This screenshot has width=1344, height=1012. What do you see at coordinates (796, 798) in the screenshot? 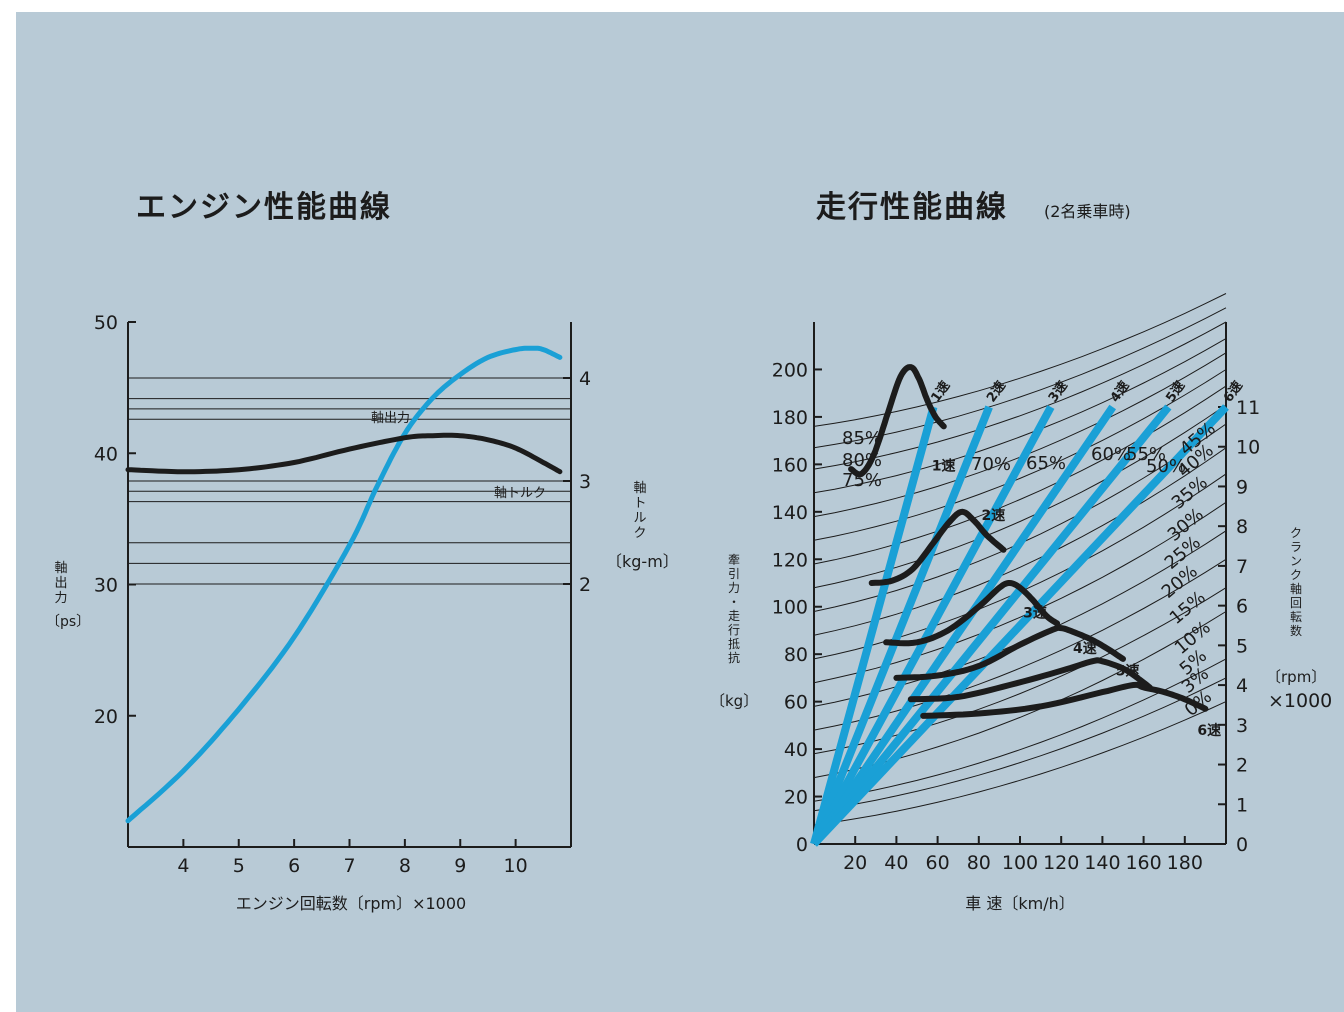
I see `running-left-tick-label: 20` at bounding box center [796, 798].